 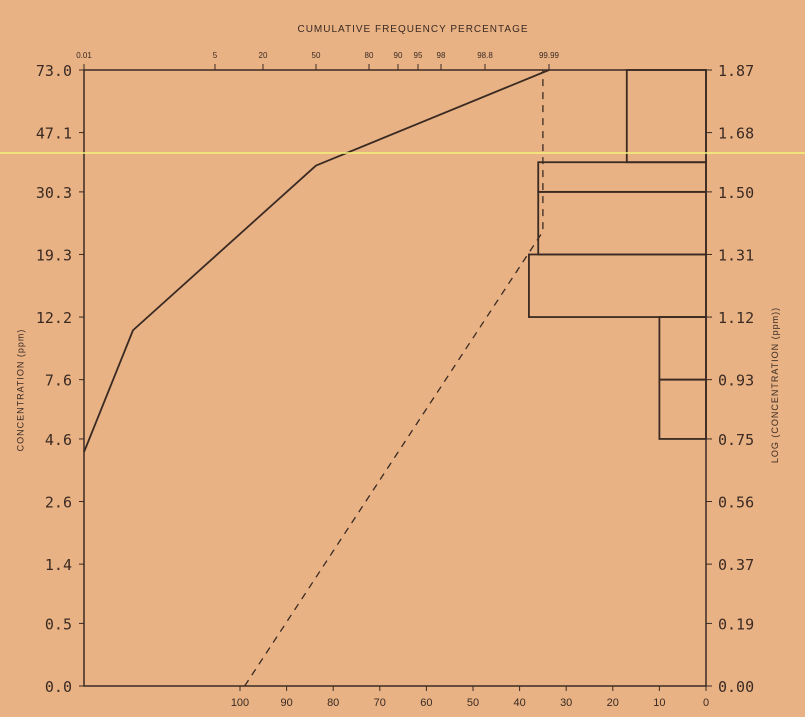 What do you see at coordinates (426, 703) in the screenshot?
I see `bottom-tick-label: 60` at bounding box center [426, 703].